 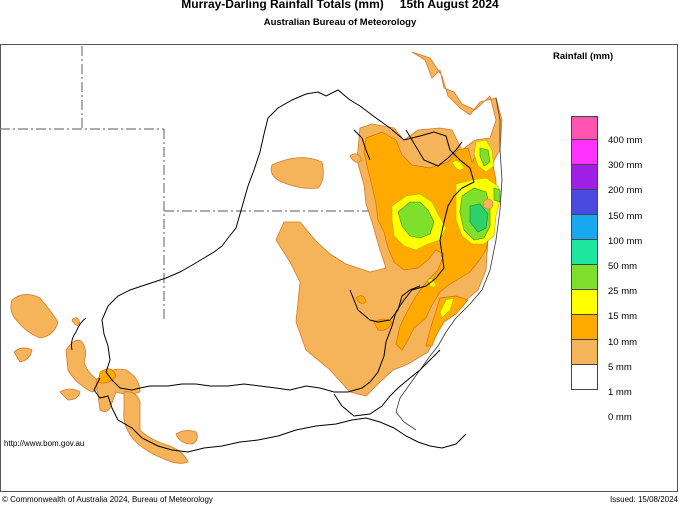 I want to click on legend-label: 25 mm, so click(x=623, y=292).